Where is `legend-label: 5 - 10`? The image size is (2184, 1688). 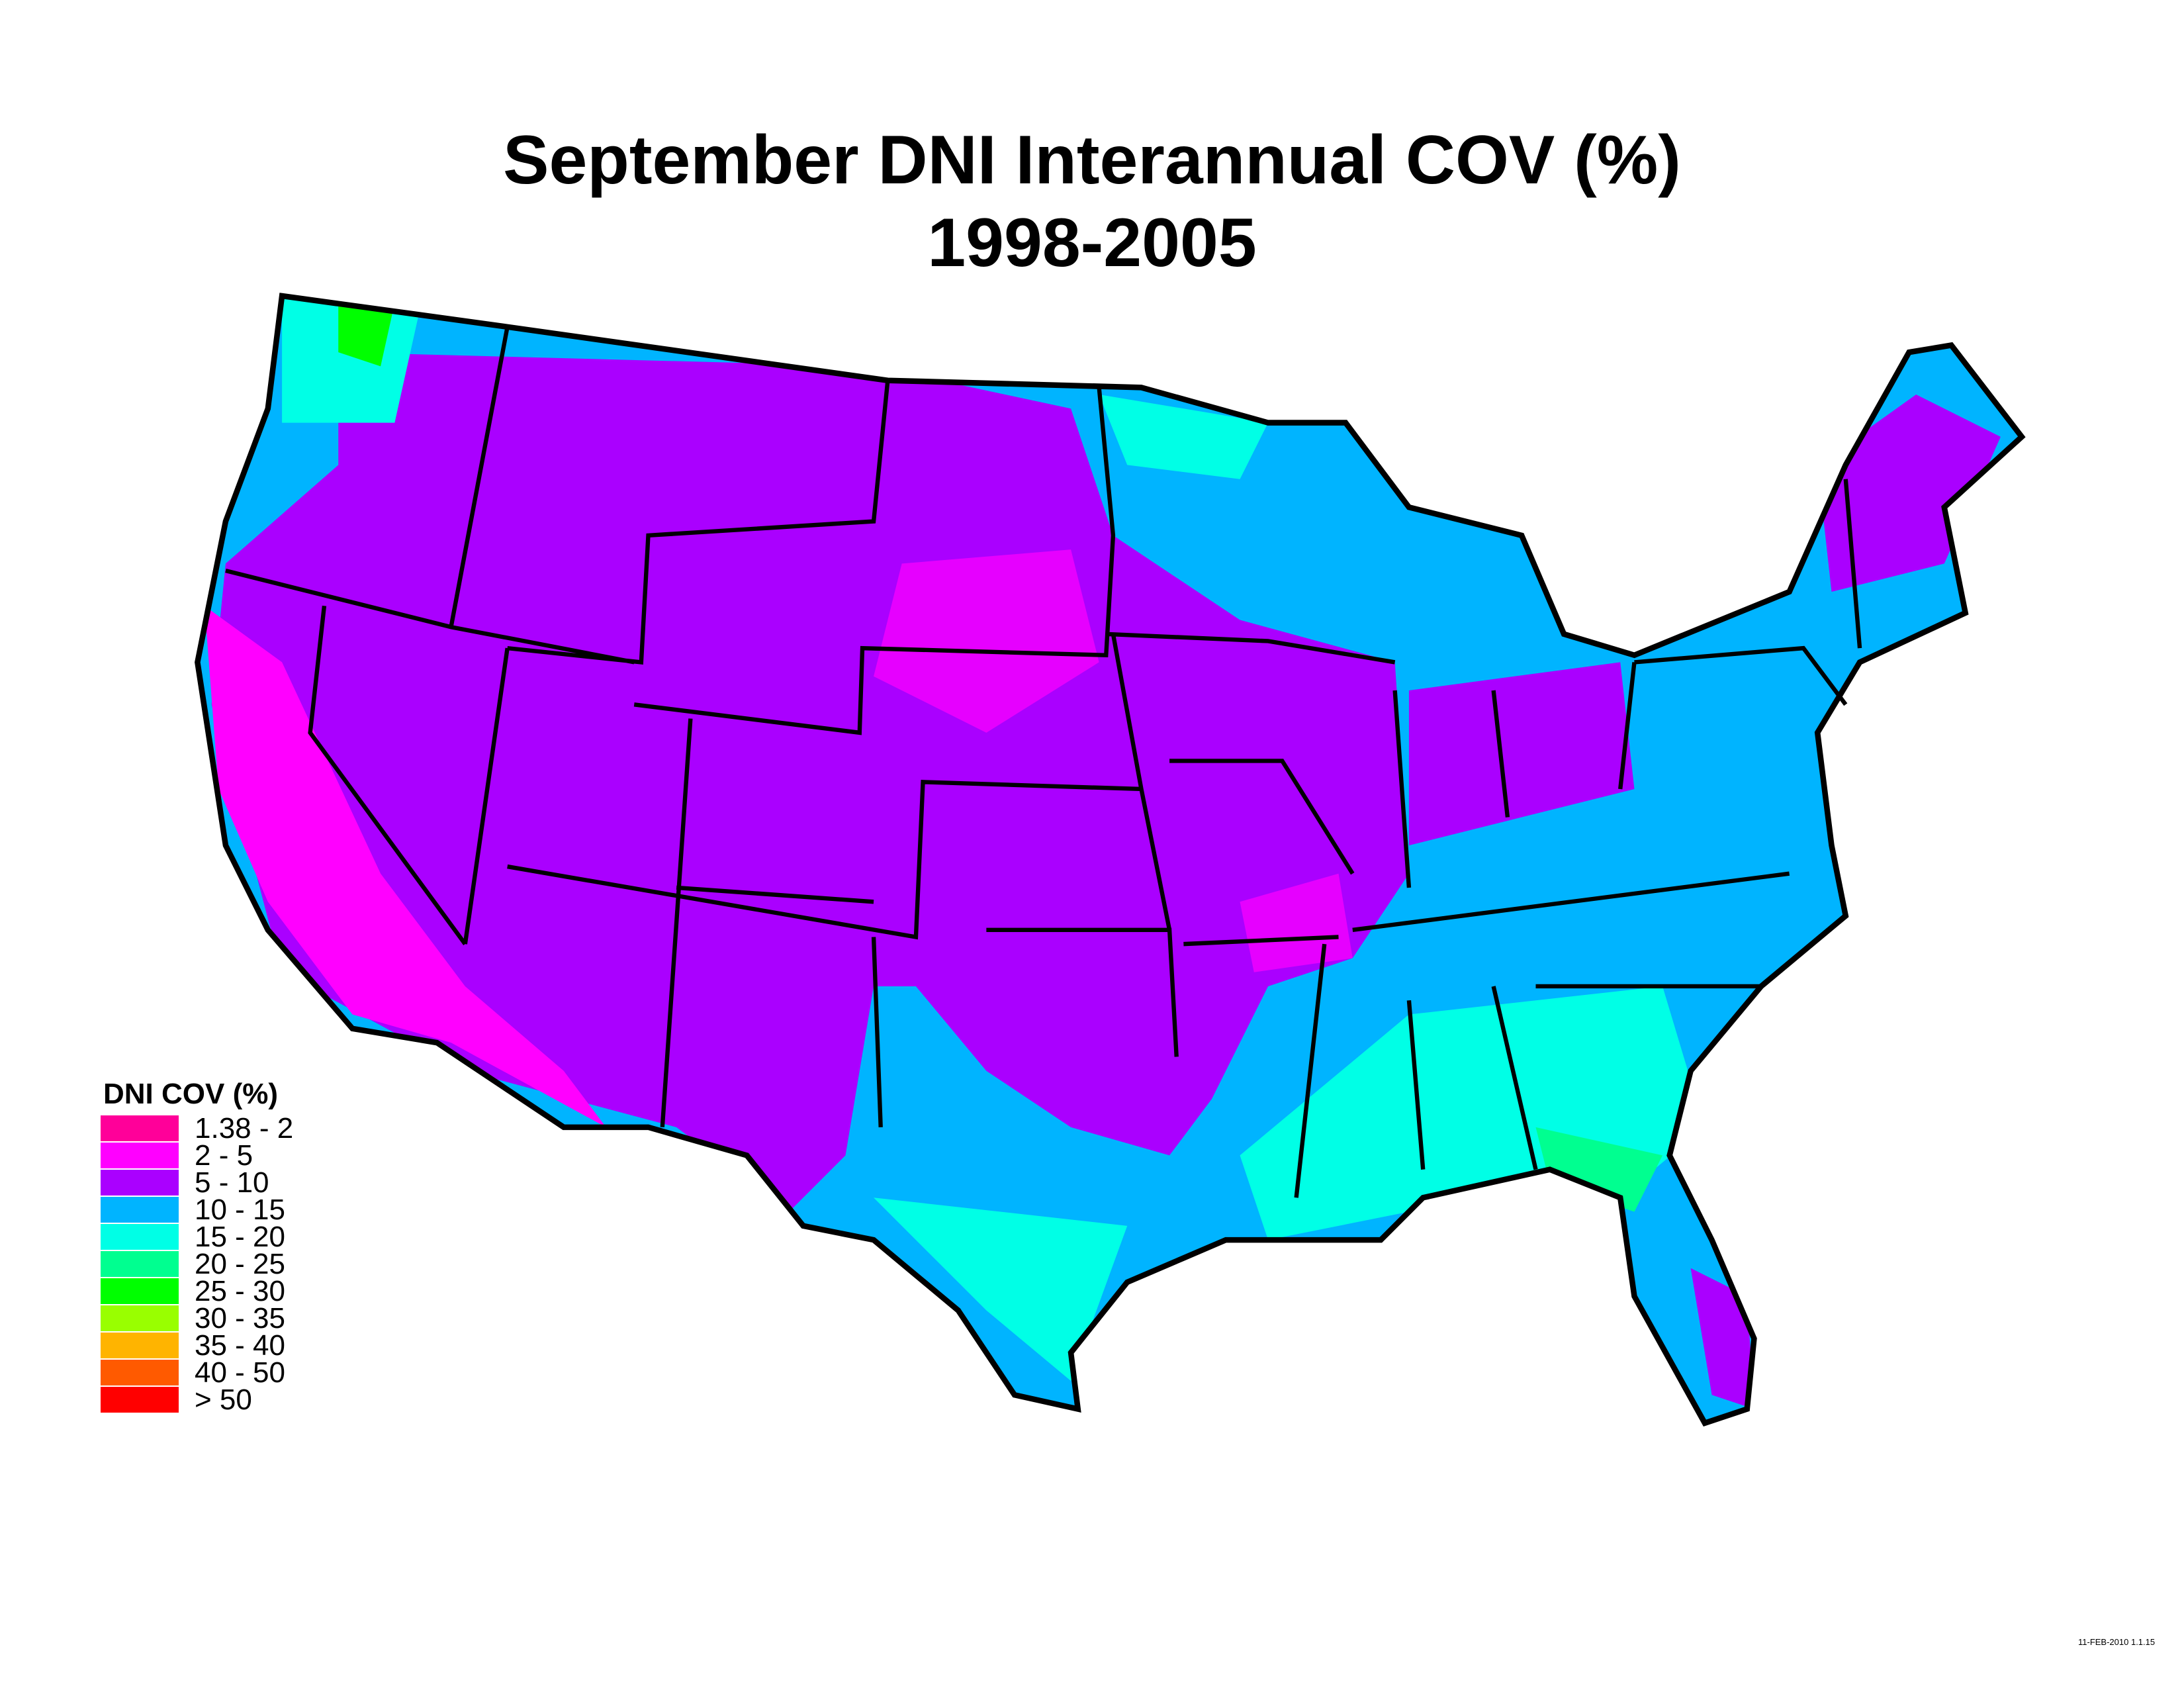
legend-label: 5 - 10 is located at coordinates (232, 1182).